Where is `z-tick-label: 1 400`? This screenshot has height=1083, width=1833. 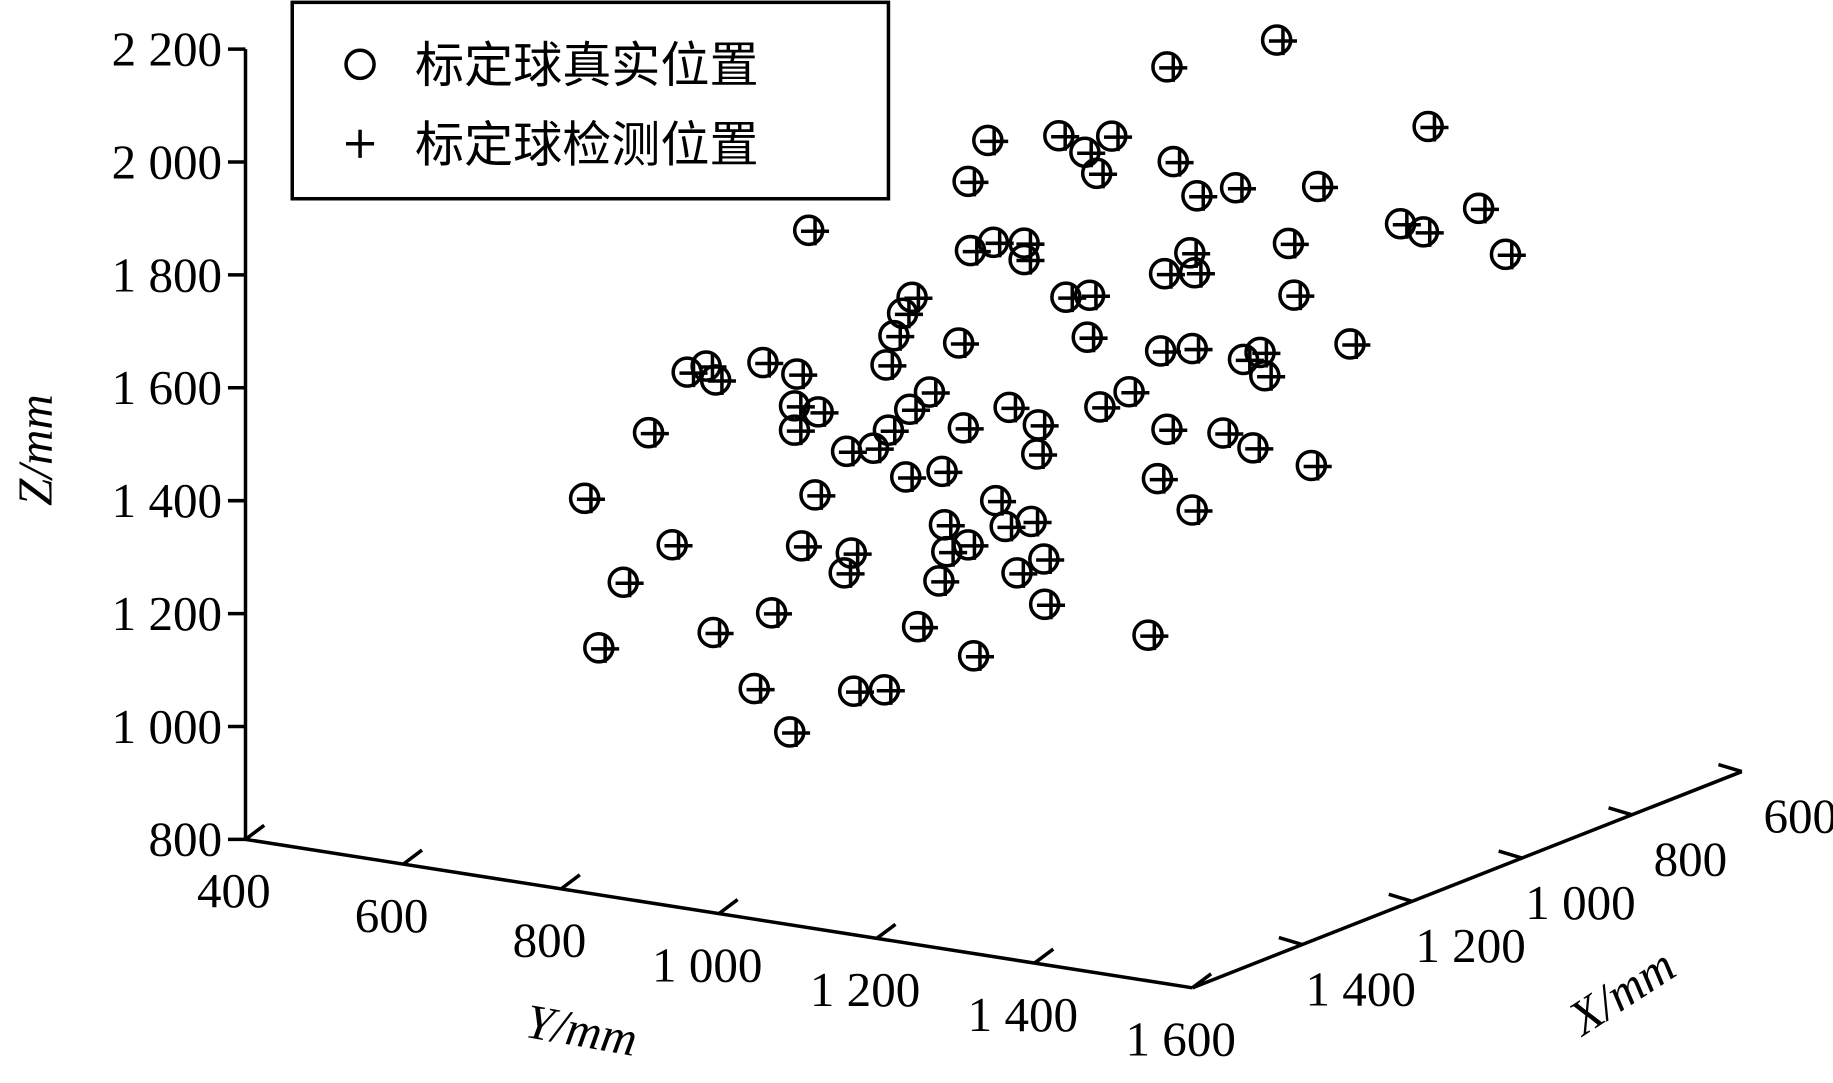 z-tick-label: 1 400 is located at coordinates (167, 500).